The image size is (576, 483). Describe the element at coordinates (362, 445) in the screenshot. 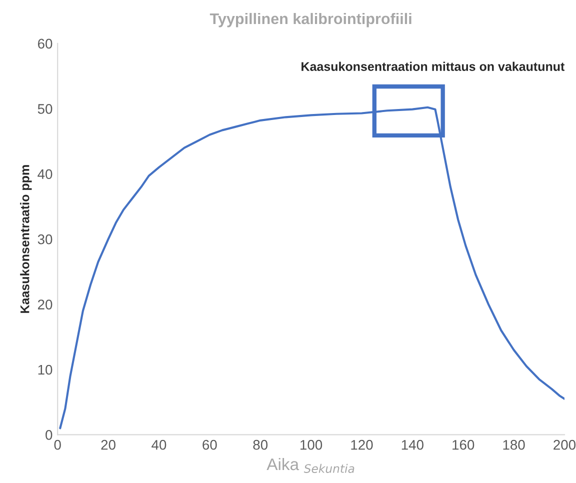

I see `x-tick-label: 120` at that location.